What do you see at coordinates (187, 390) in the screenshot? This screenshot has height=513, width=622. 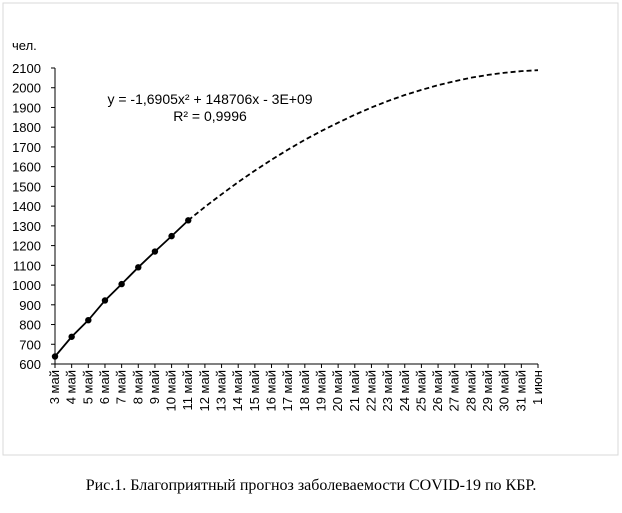 I see `x-tick-label: 11 май` at bounding box center [187, 390].